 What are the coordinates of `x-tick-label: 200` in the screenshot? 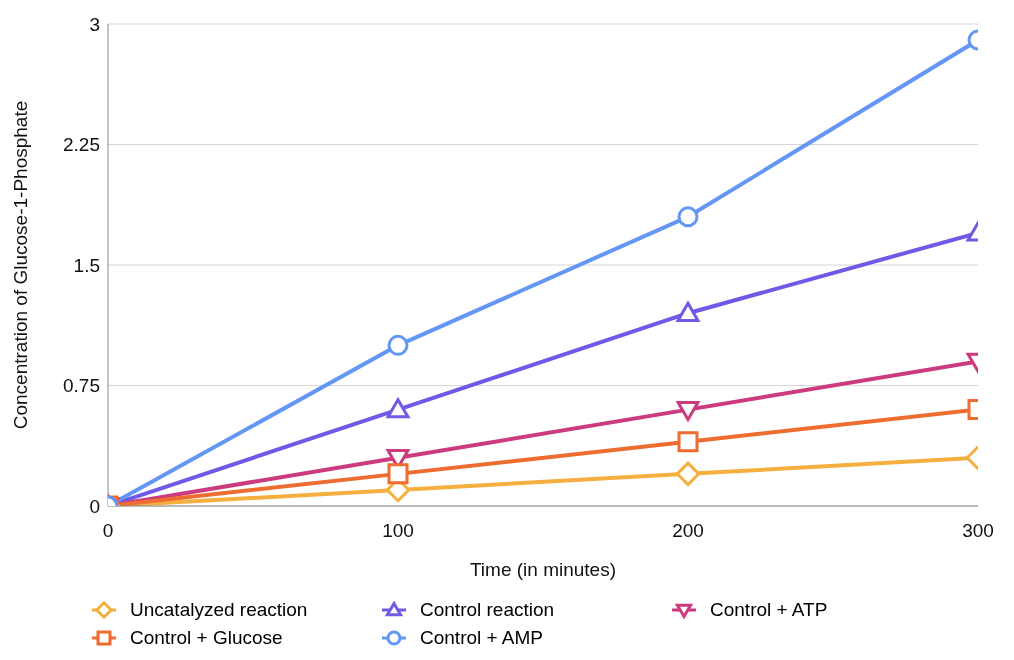 It's located at (688, 531).